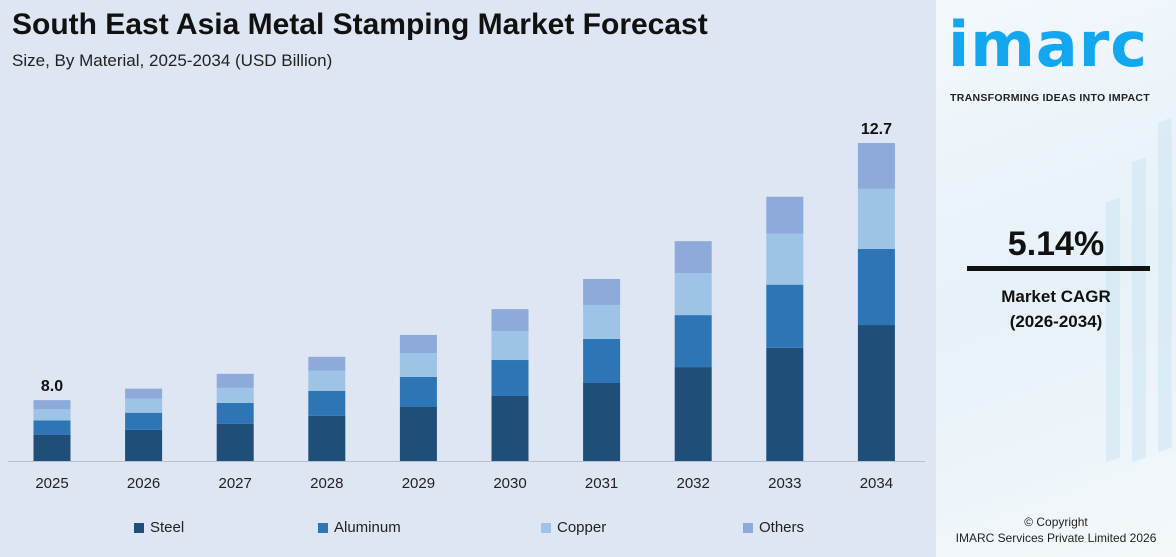 The image size is (1176, 557). Describe the element at coordinates (326, 483) in the screenshot. I see `x-tick-label: 2028` at that location.